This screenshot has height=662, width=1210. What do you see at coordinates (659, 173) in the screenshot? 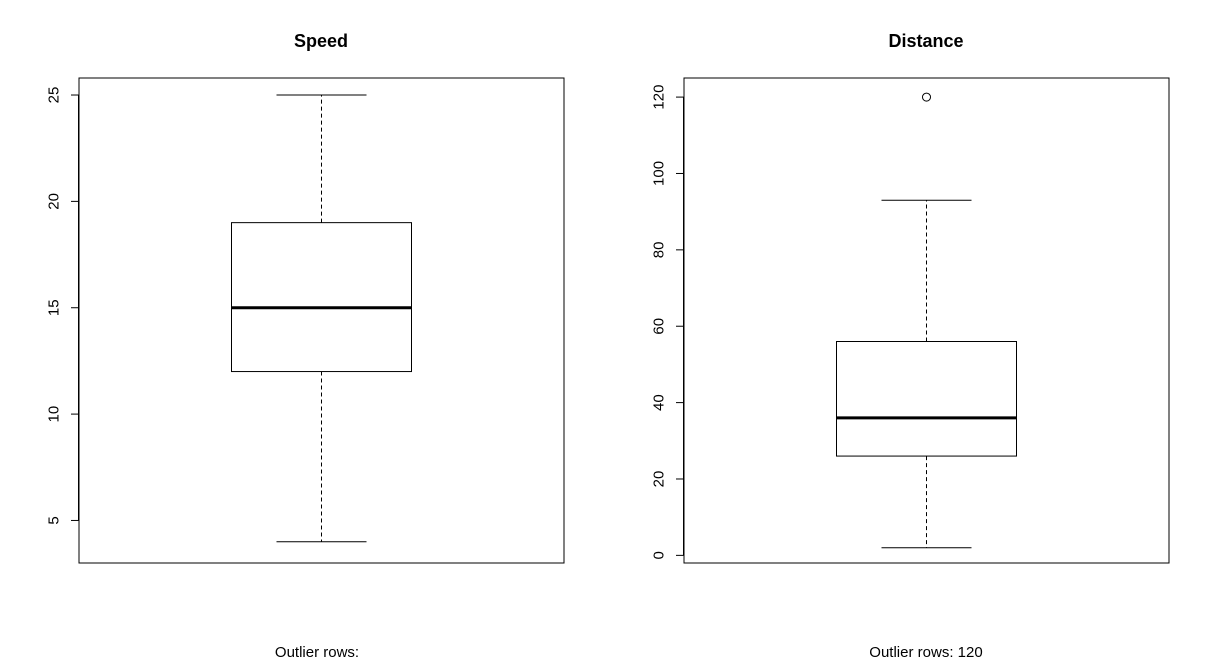
I see `y-tick-label: 100` at bounding box center [659, 173].